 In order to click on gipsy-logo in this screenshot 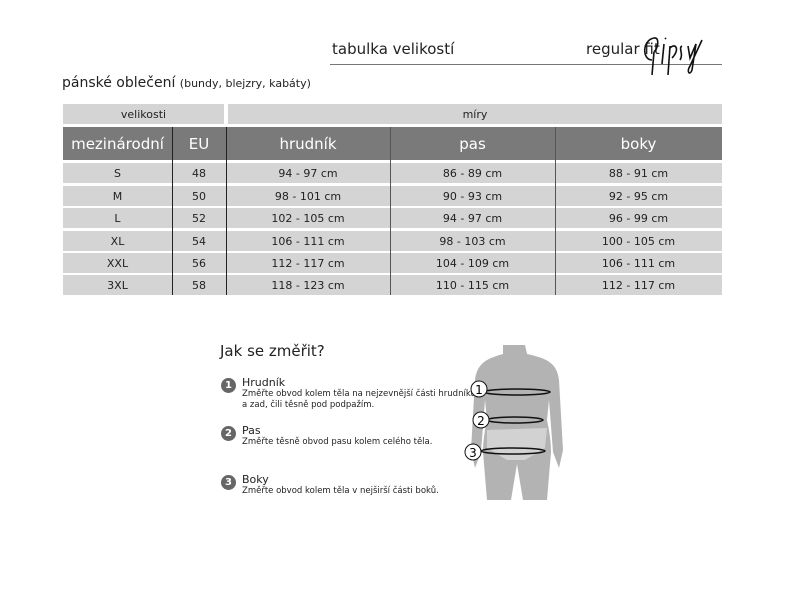, I will do `click(673, 56)`.